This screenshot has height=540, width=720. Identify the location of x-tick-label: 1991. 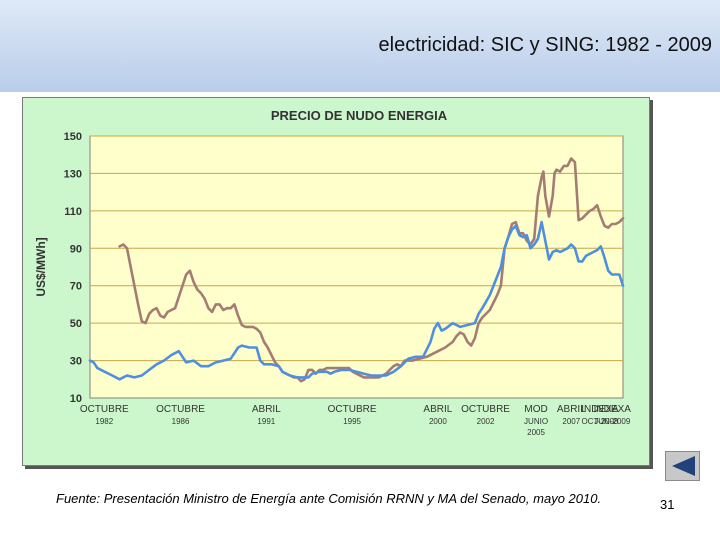
(266, 421).